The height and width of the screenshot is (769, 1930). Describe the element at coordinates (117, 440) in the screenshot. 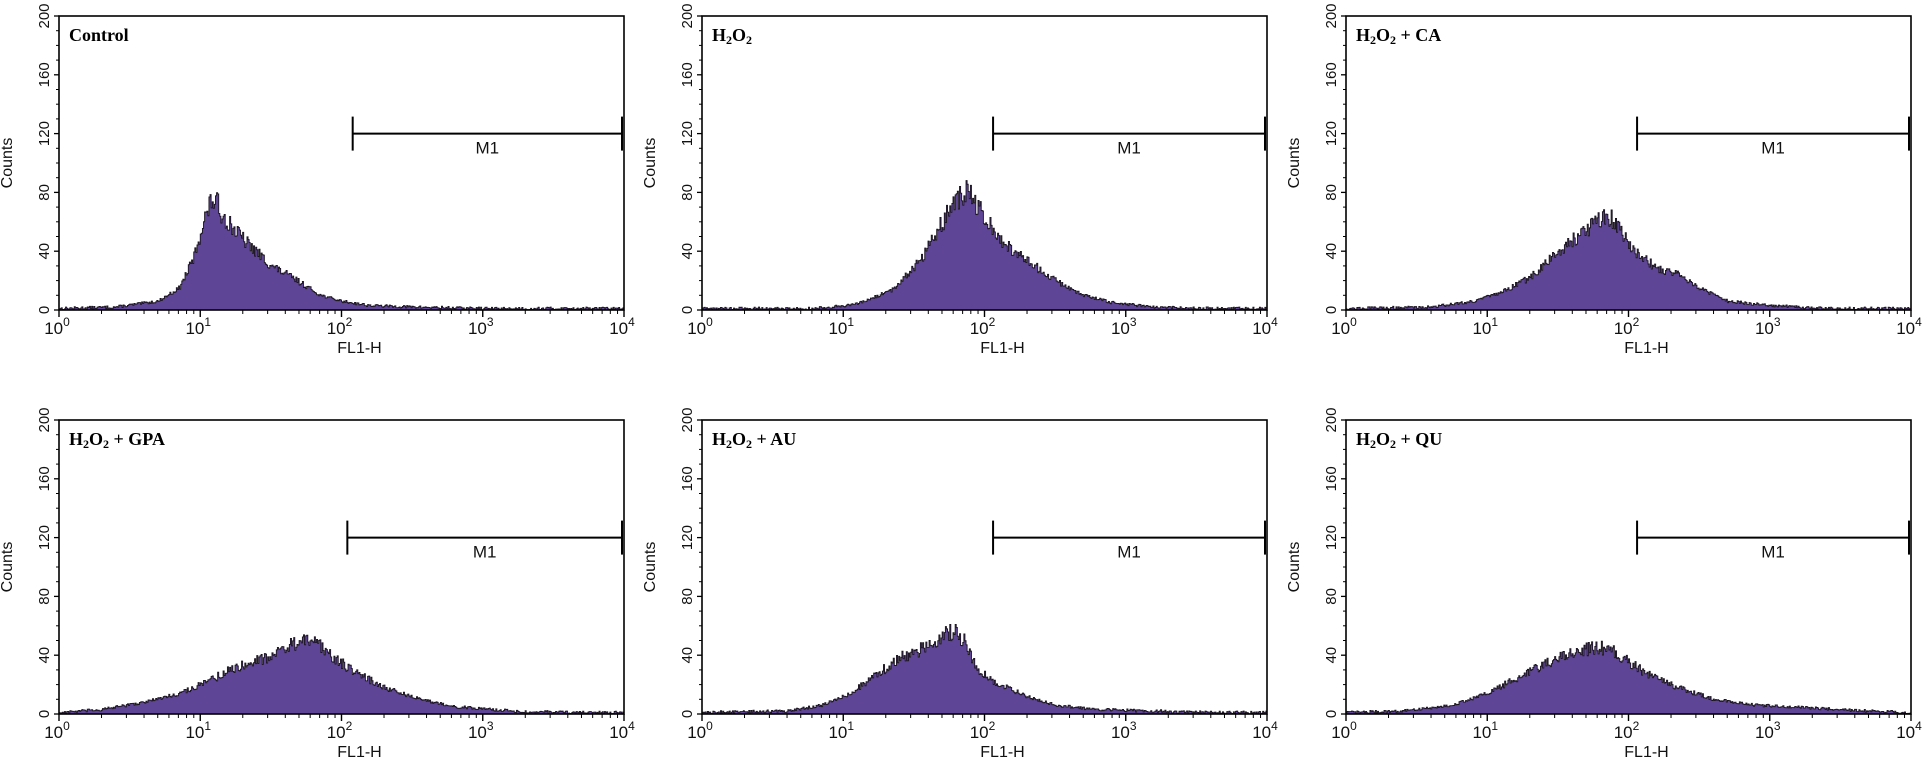

I see `panel-title: H2O2 + GPA` at that location.